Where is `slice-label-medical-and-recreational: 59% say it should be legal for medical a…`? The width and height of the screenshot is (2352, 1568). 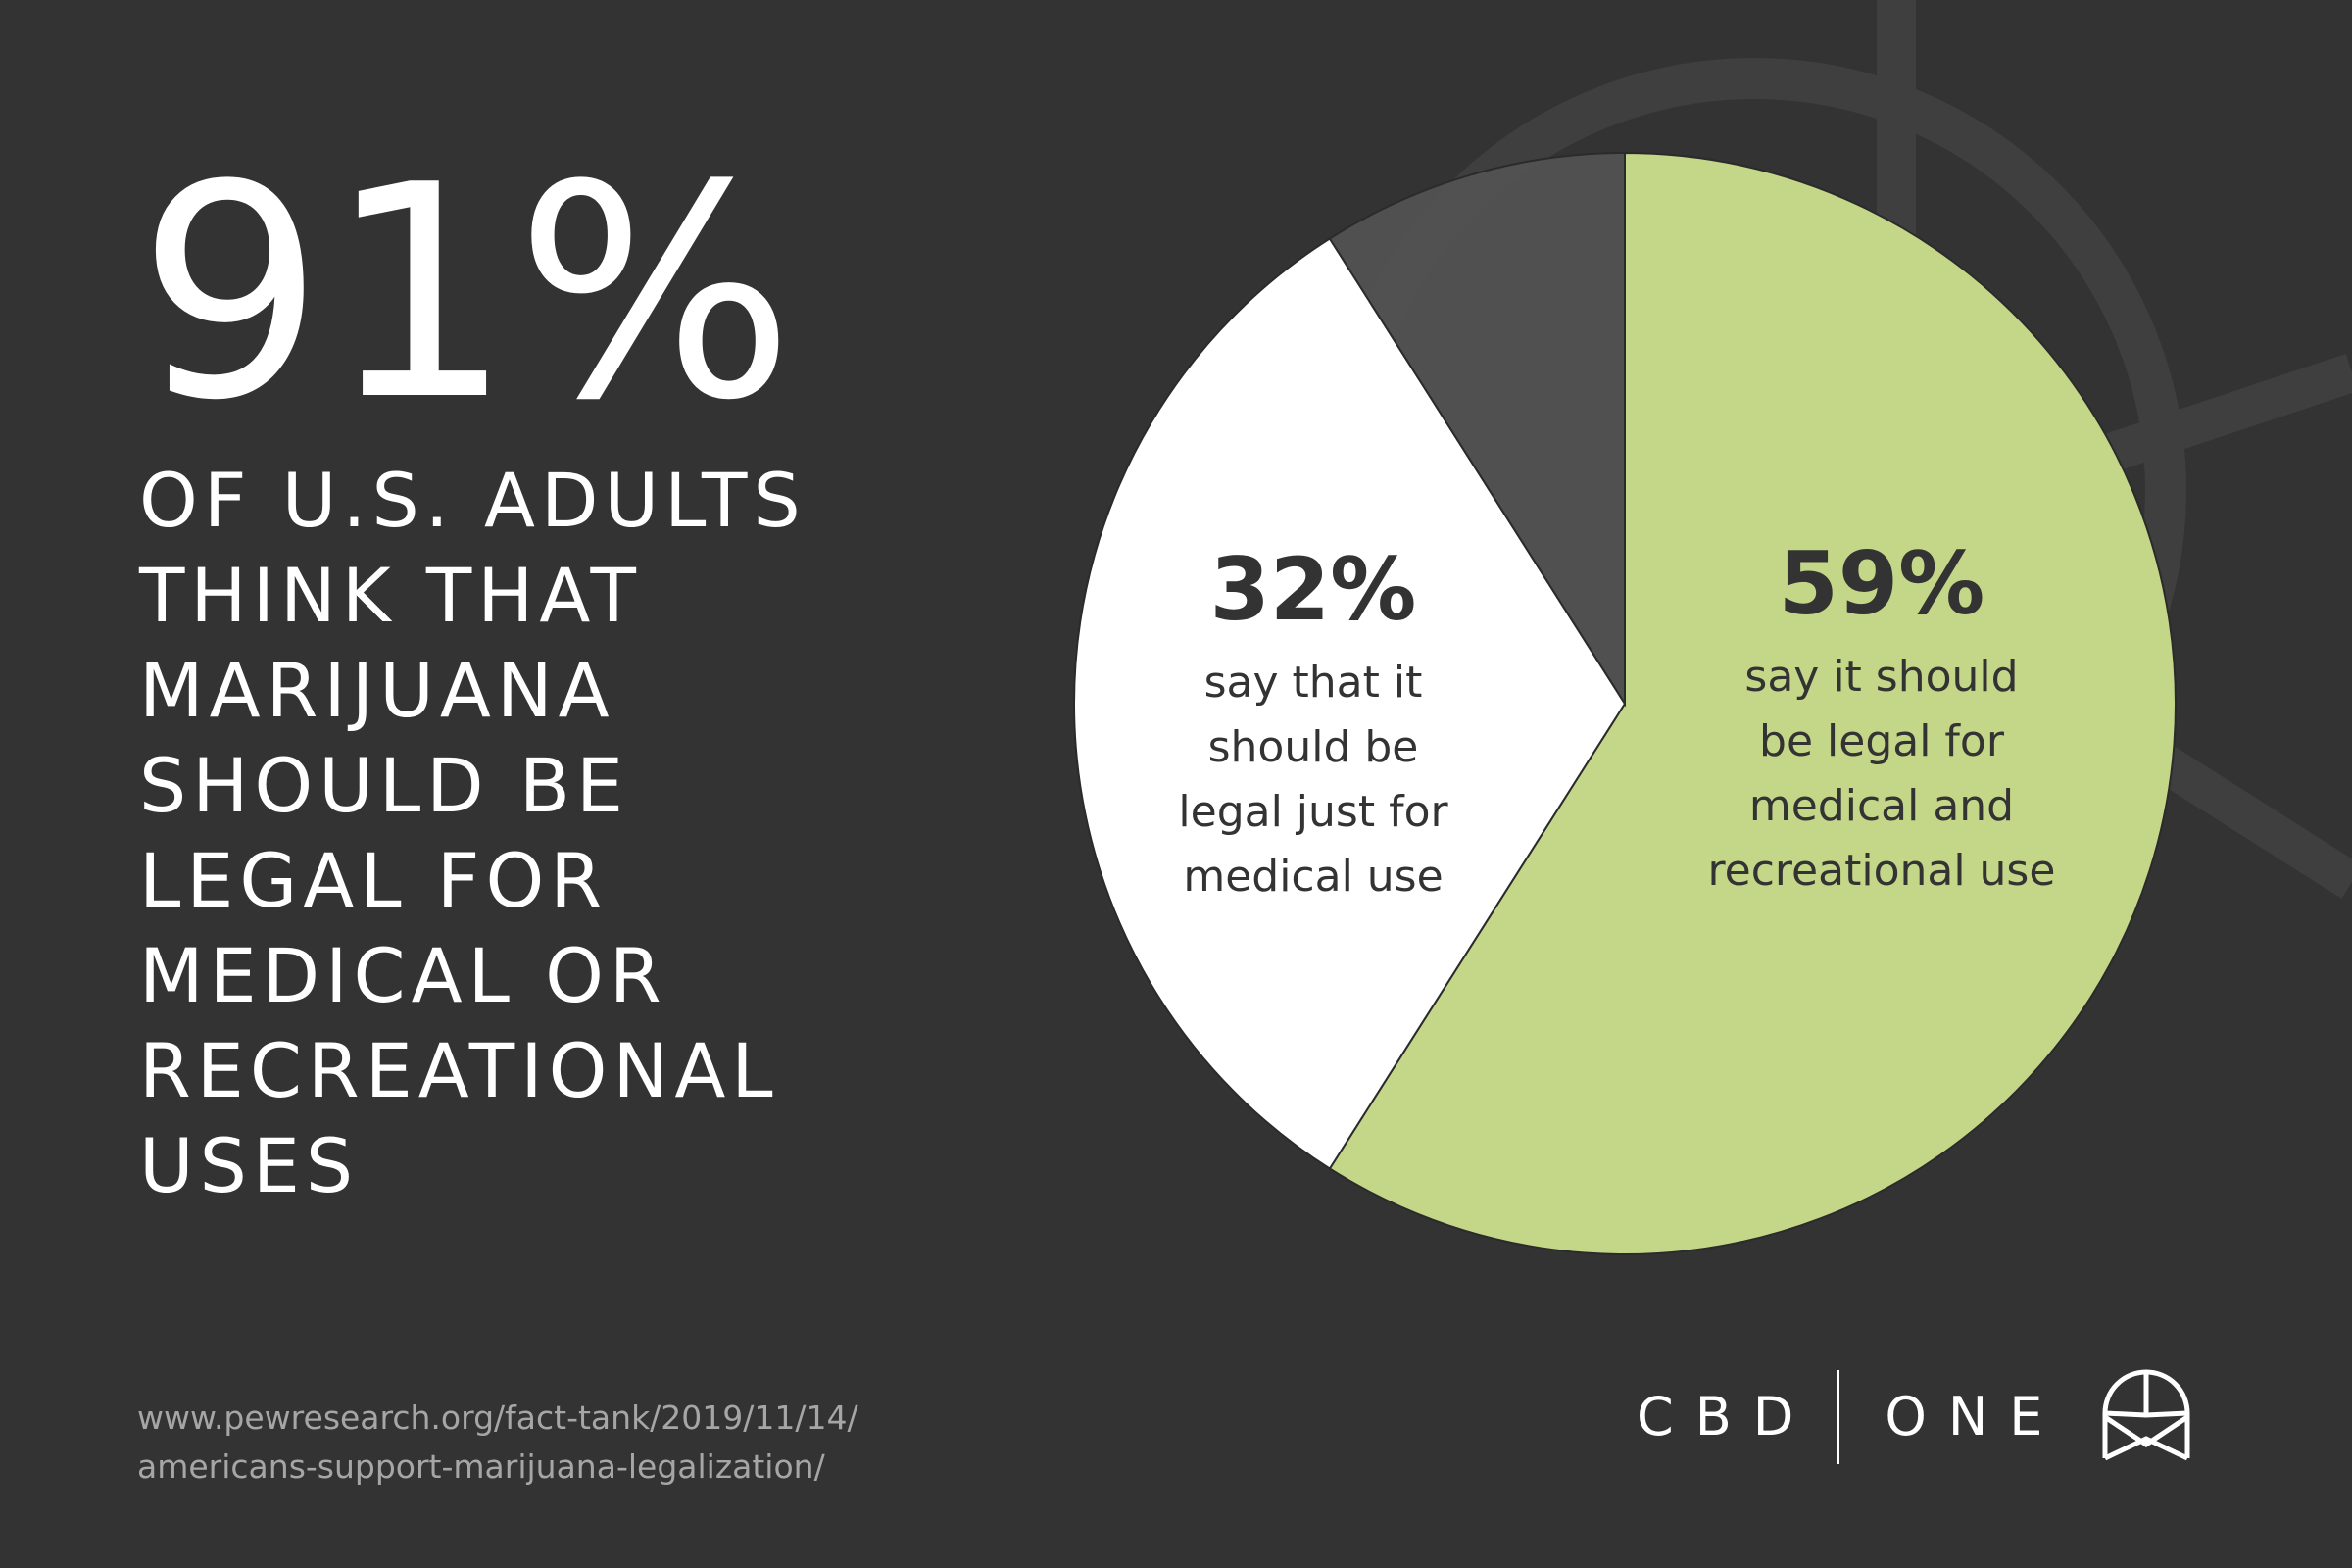
slice-label-medical-and-recreational: 59% say it should be legal for medical a… is located at coordinates (1881, 722).